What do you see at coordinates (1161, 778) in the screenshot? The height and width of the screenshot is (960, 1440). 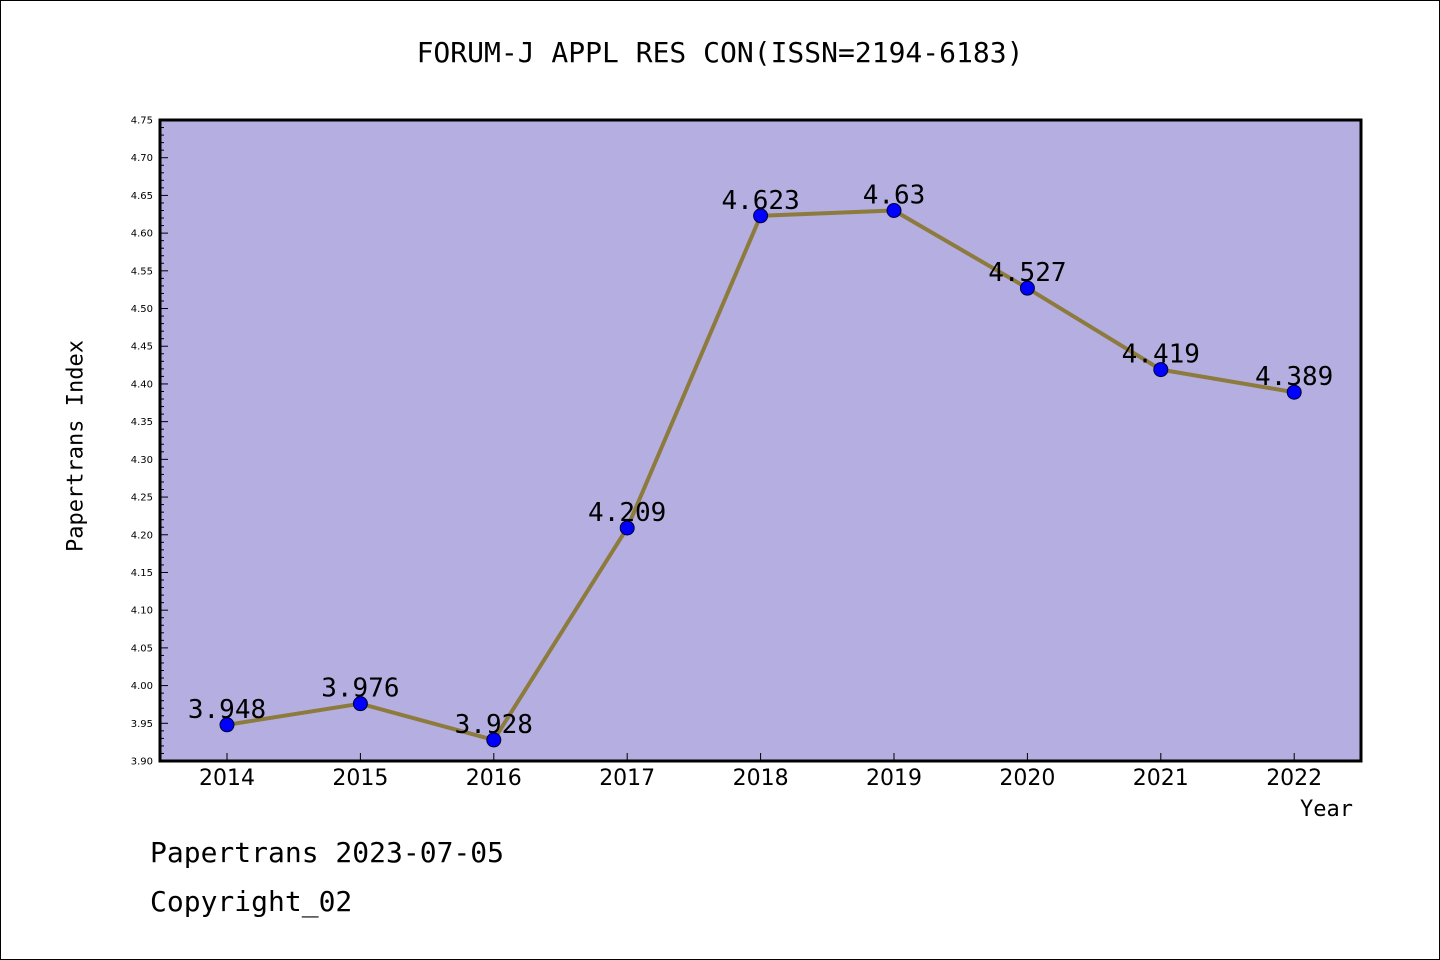 I see `x-tick-label: 2021` at bounding box center [1161, 778].